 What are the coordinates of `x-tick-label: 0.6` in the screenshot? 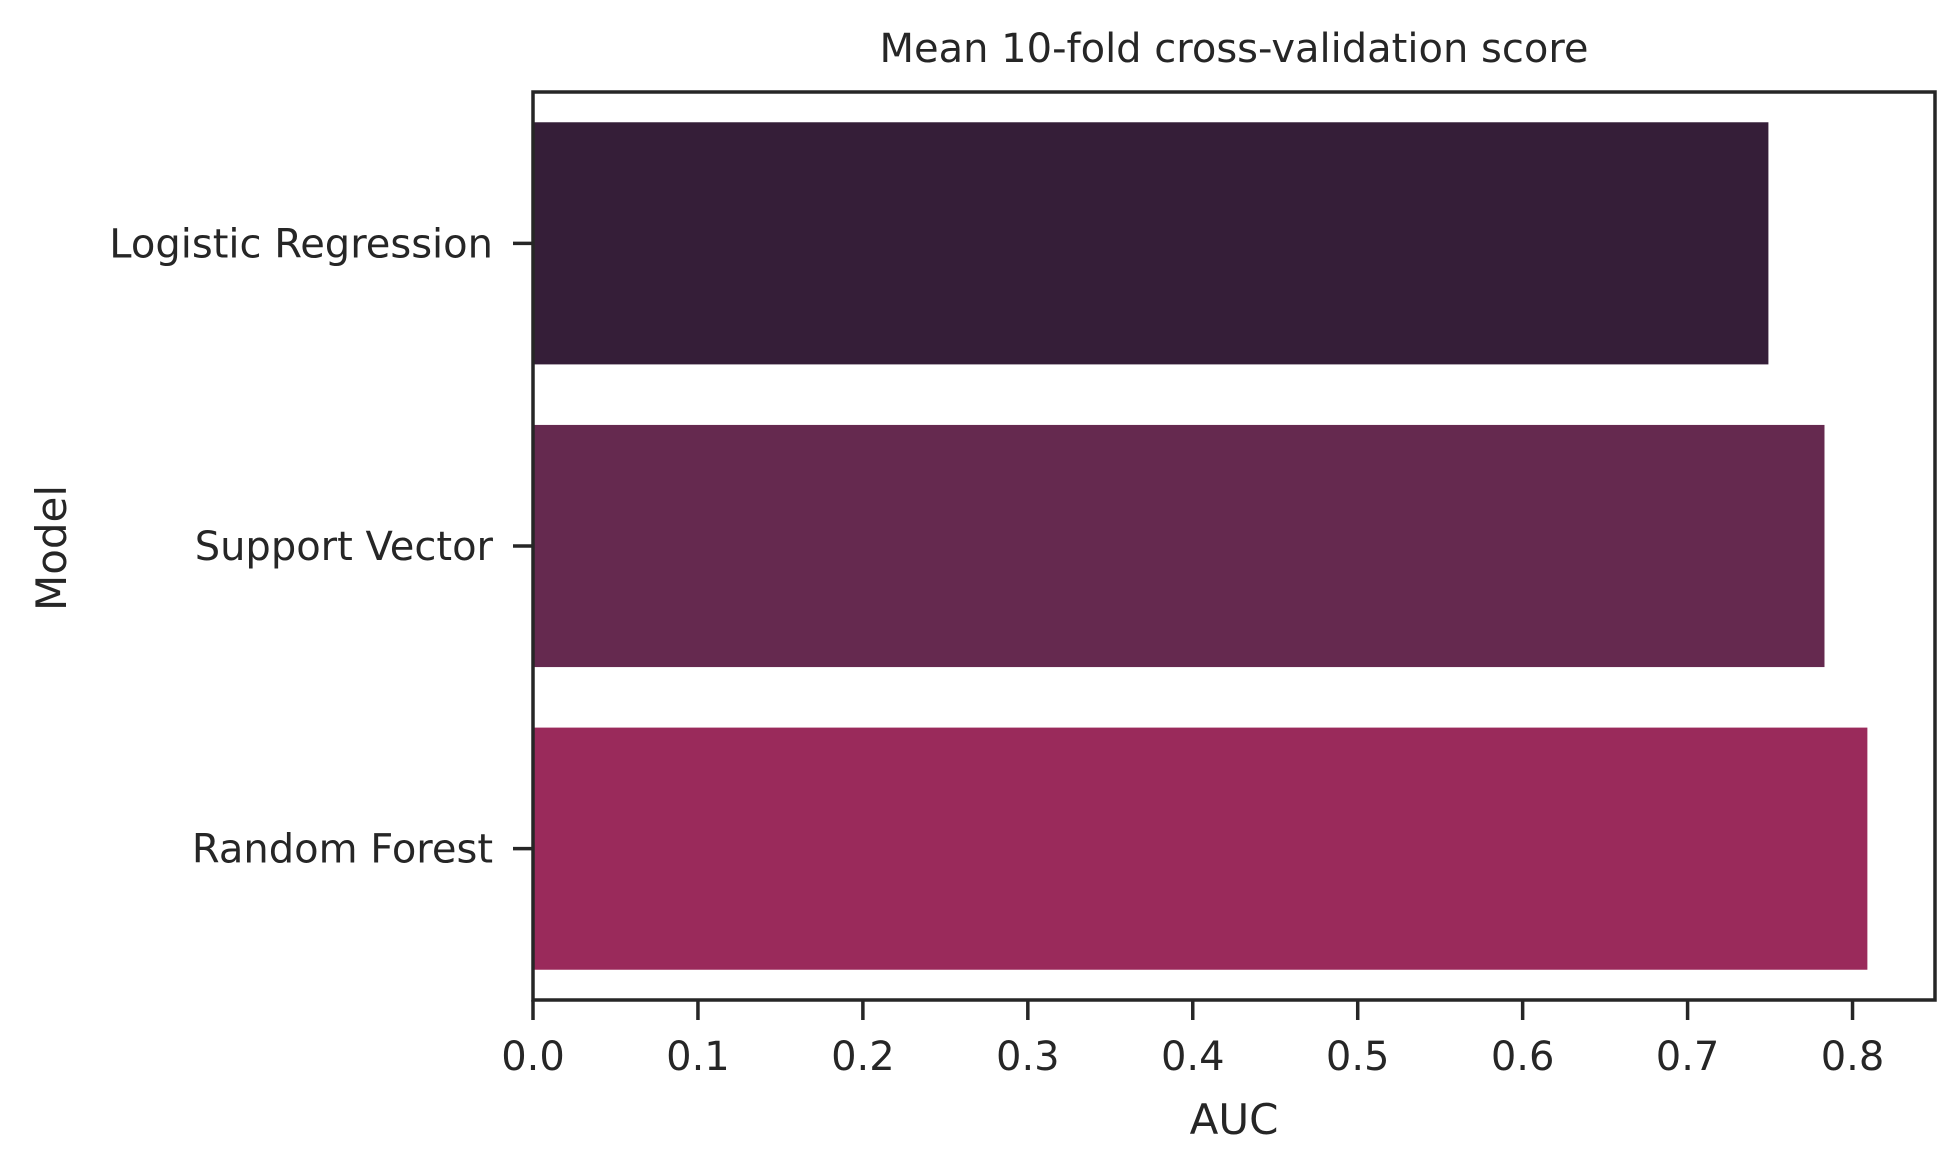 It's located at (1523, 1057).